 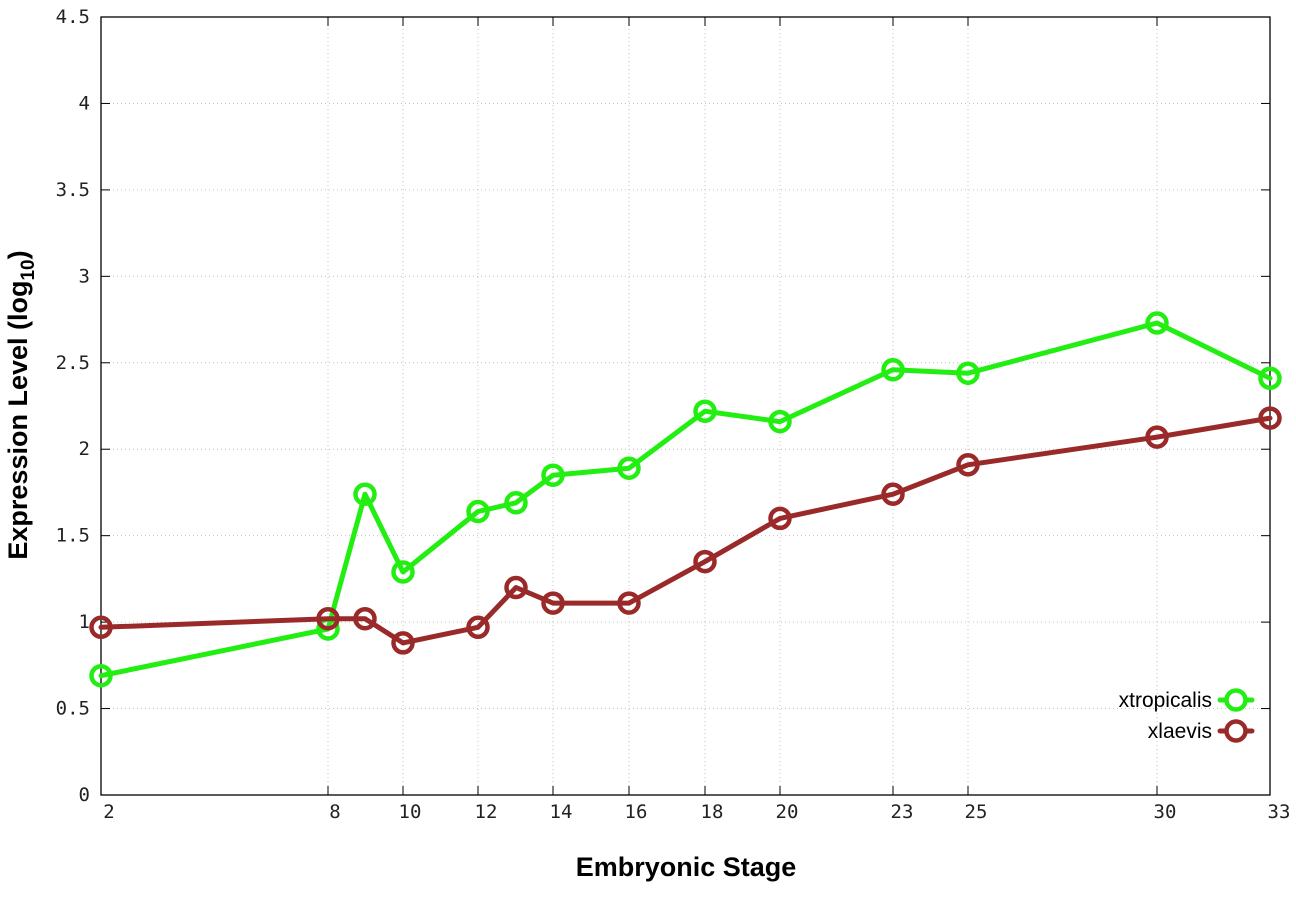 What do you see at coordinates (902, 812) in the screenshot?
I see `x-tick-label: 23` at bounding box center [902, 812].